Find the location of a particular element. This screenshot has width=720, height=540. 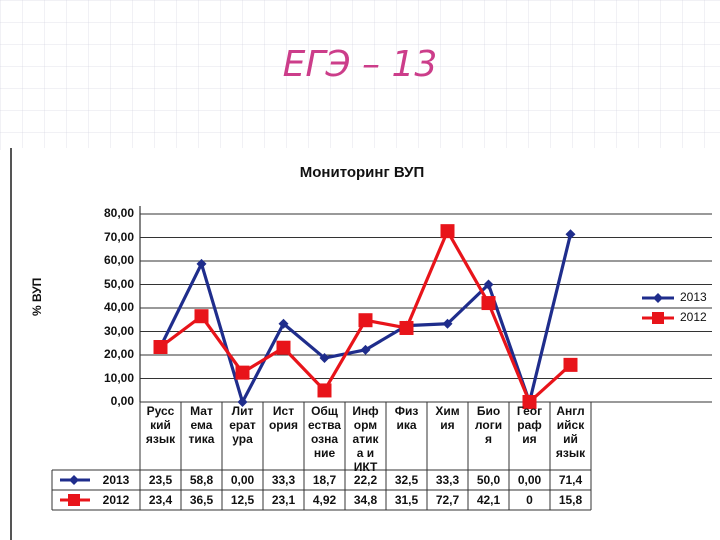

table-value: 34,8 is located at coordinates (365, 500).